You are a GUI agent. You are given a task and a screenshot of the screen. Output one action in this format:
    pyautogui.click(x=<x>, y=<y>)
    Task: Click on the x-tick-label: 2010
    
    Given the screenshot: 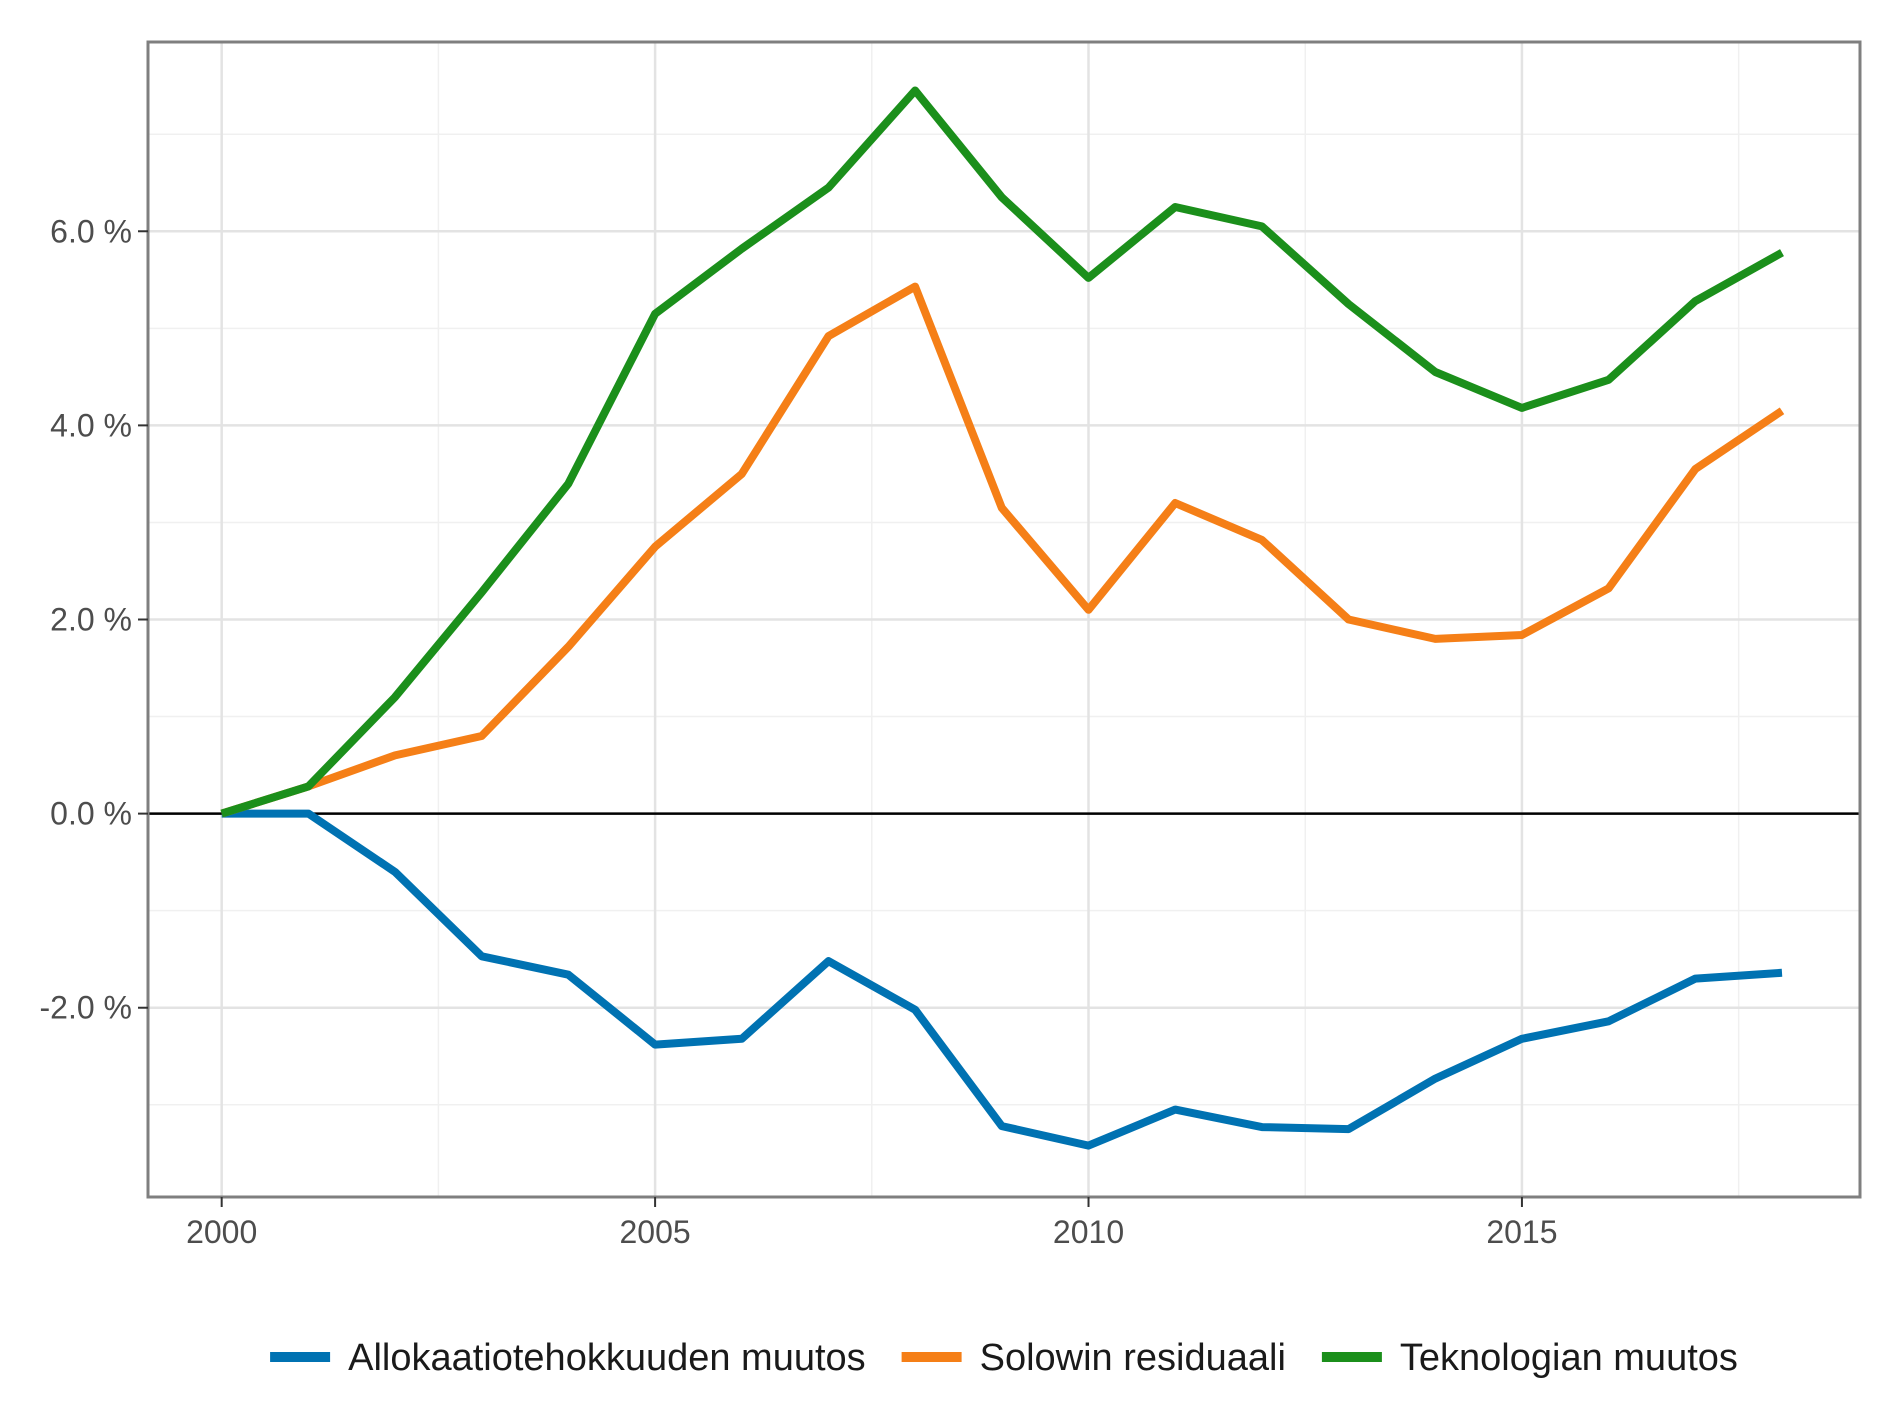 What is the action you would take?
    pyautogui.click(x=1088, y=1232)
    